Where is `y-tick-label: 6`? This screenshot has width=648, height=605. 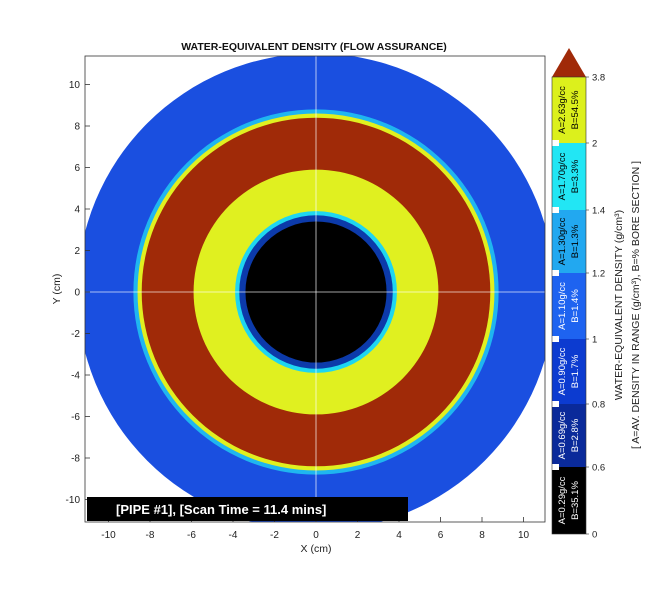 y-tick-label: 6 is located at coordinates (77, 168).